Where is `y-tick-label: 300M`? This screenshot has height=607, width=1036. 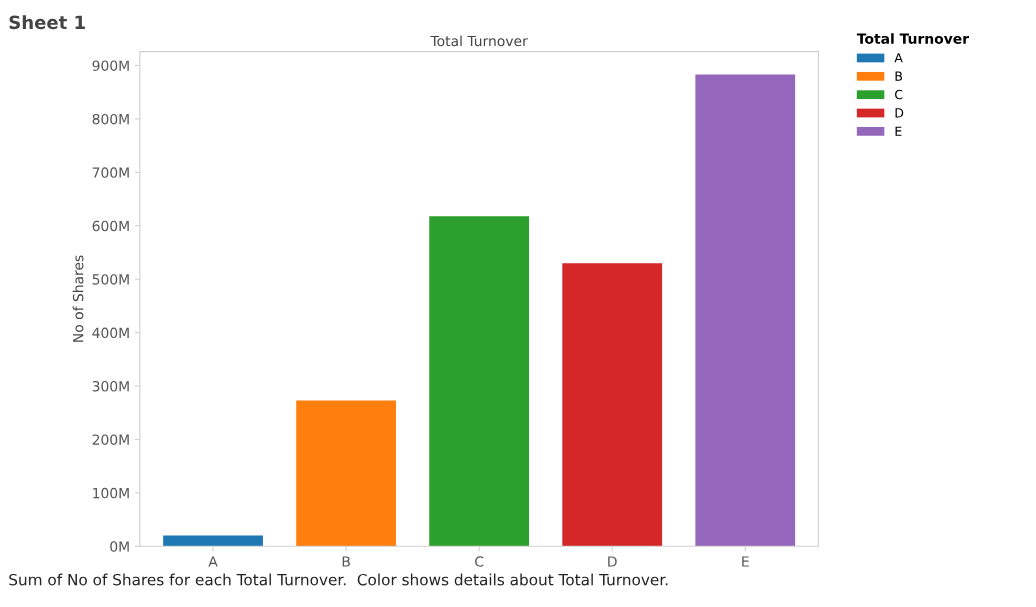 y-tick-label: 300M is located at coordinates (110, 386).